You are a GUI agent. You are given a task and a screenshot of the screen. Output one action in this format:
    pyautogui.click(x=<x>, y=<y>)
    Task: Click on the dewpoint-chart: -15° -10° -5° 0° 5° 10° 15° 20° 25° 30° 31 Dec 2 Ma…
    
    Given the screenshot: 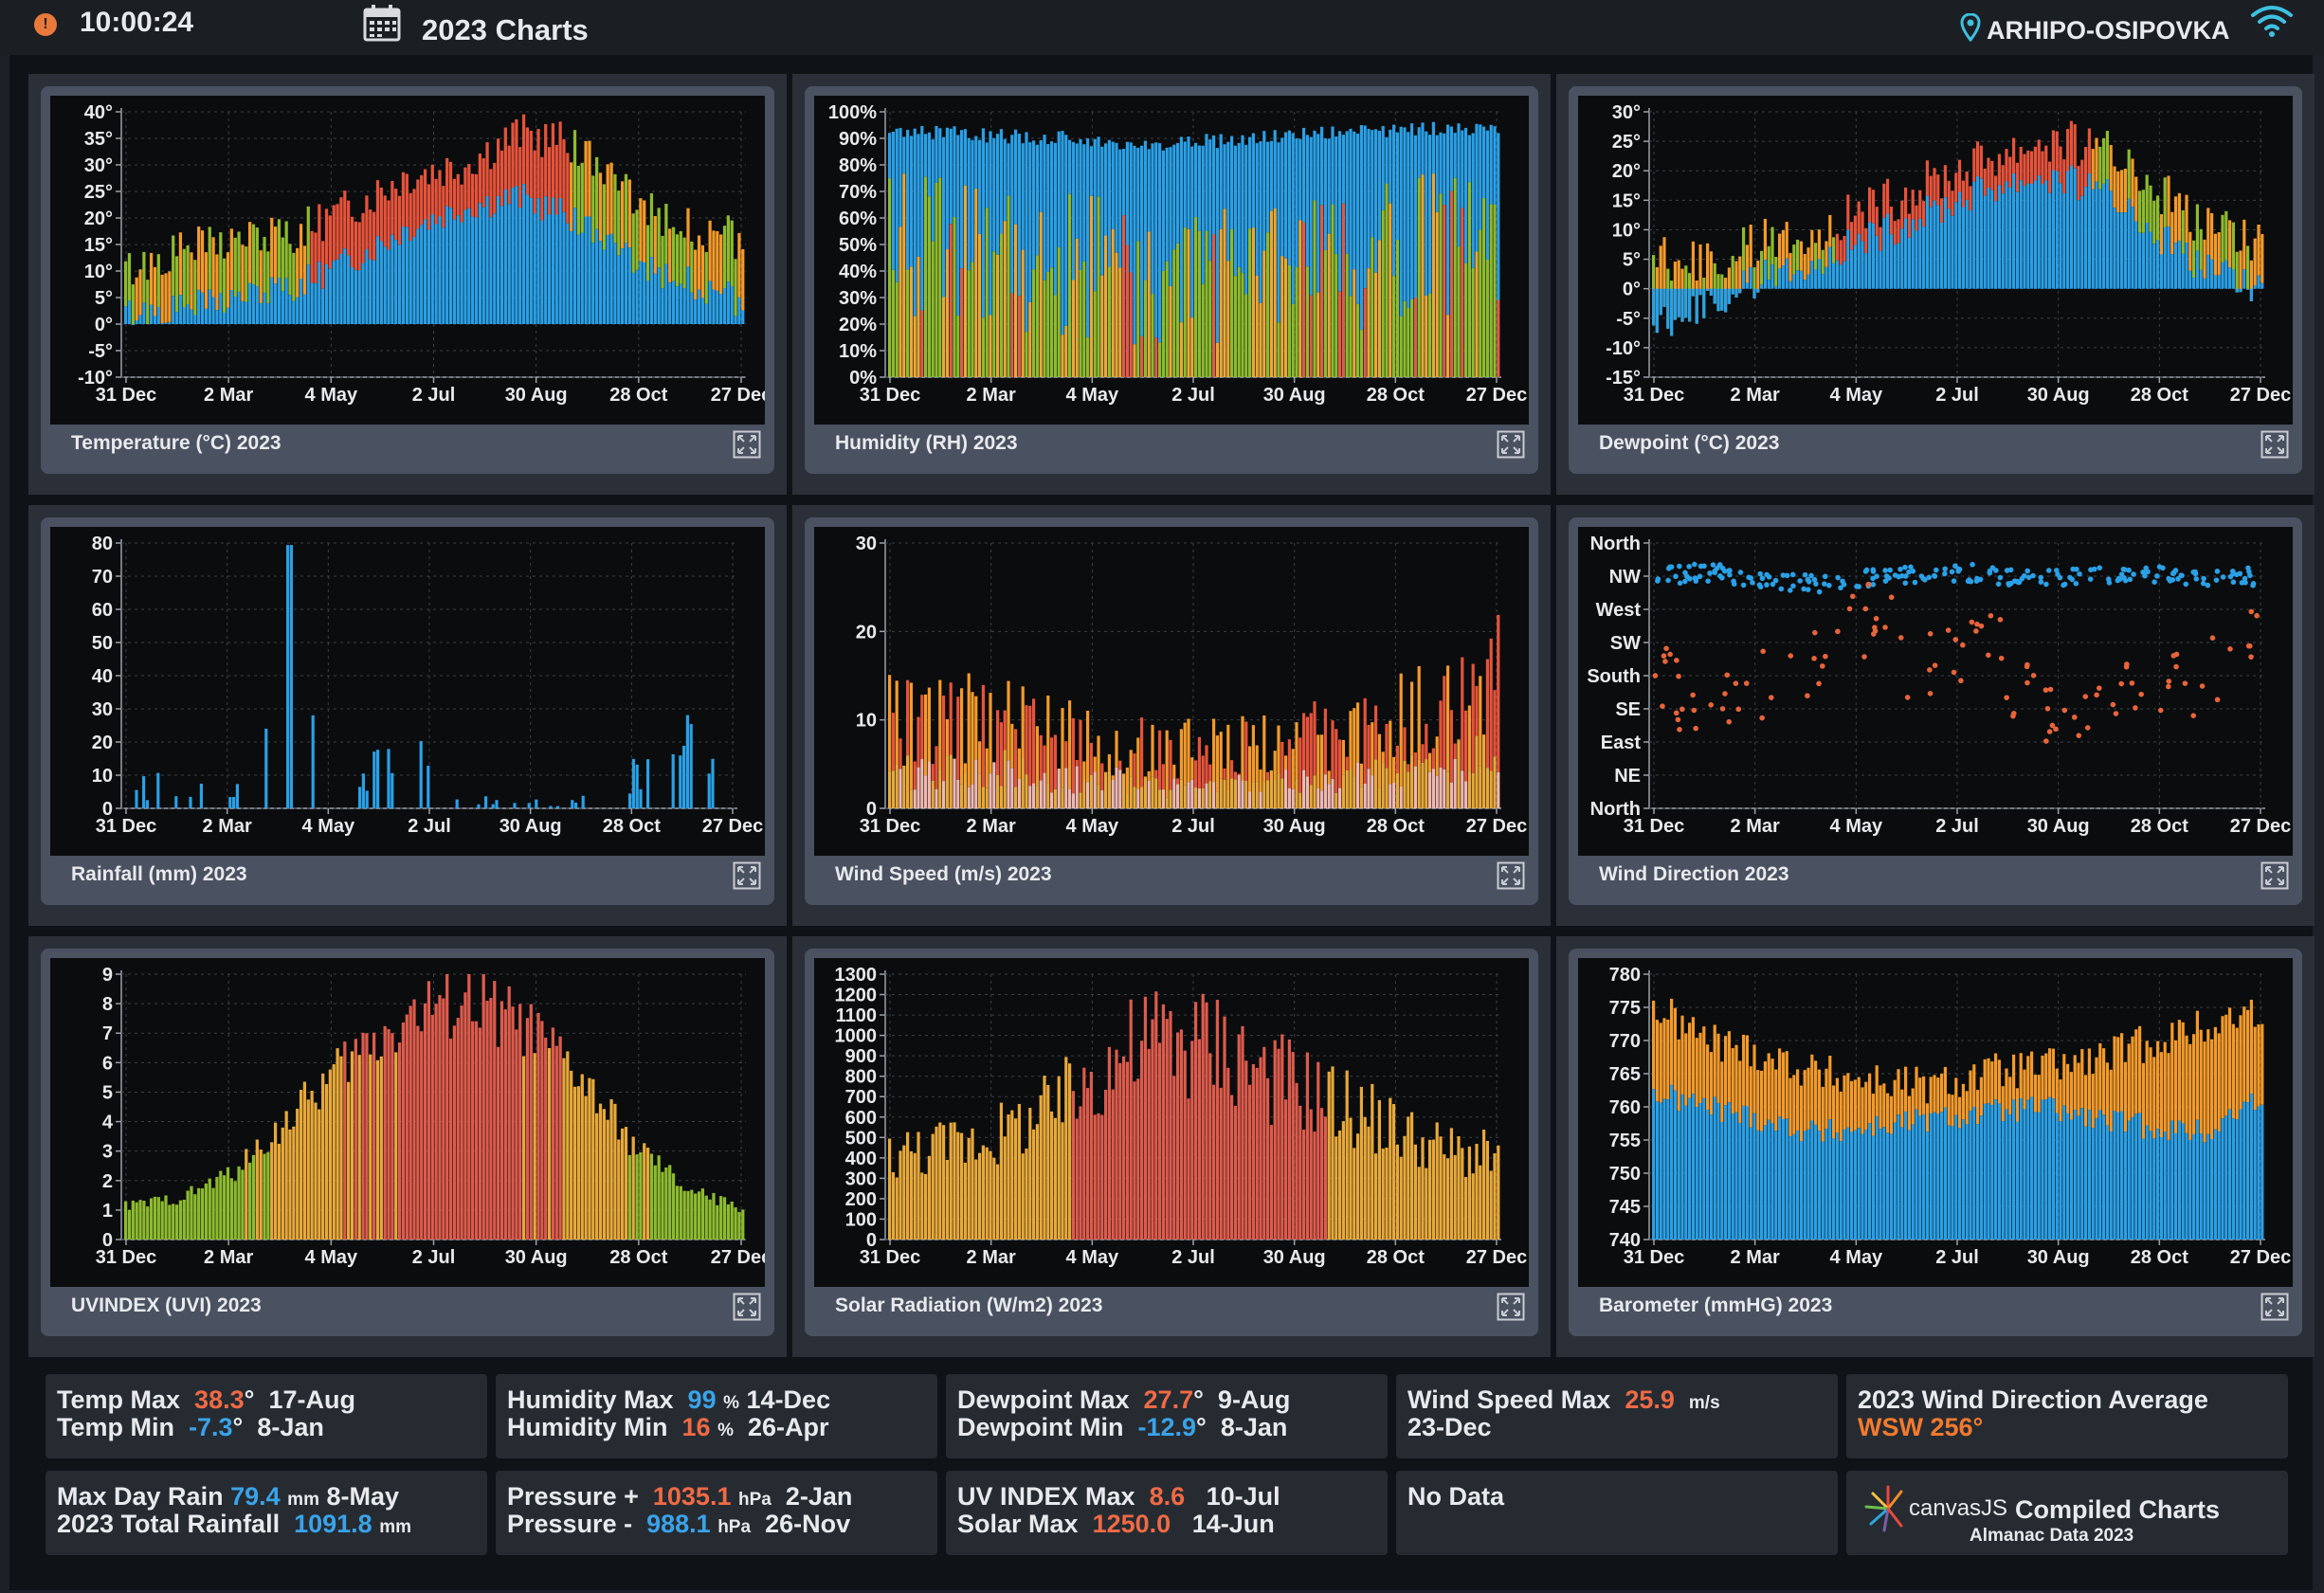 What is the action you would take?
    pyautogui.click(x=1935, y=260)
    